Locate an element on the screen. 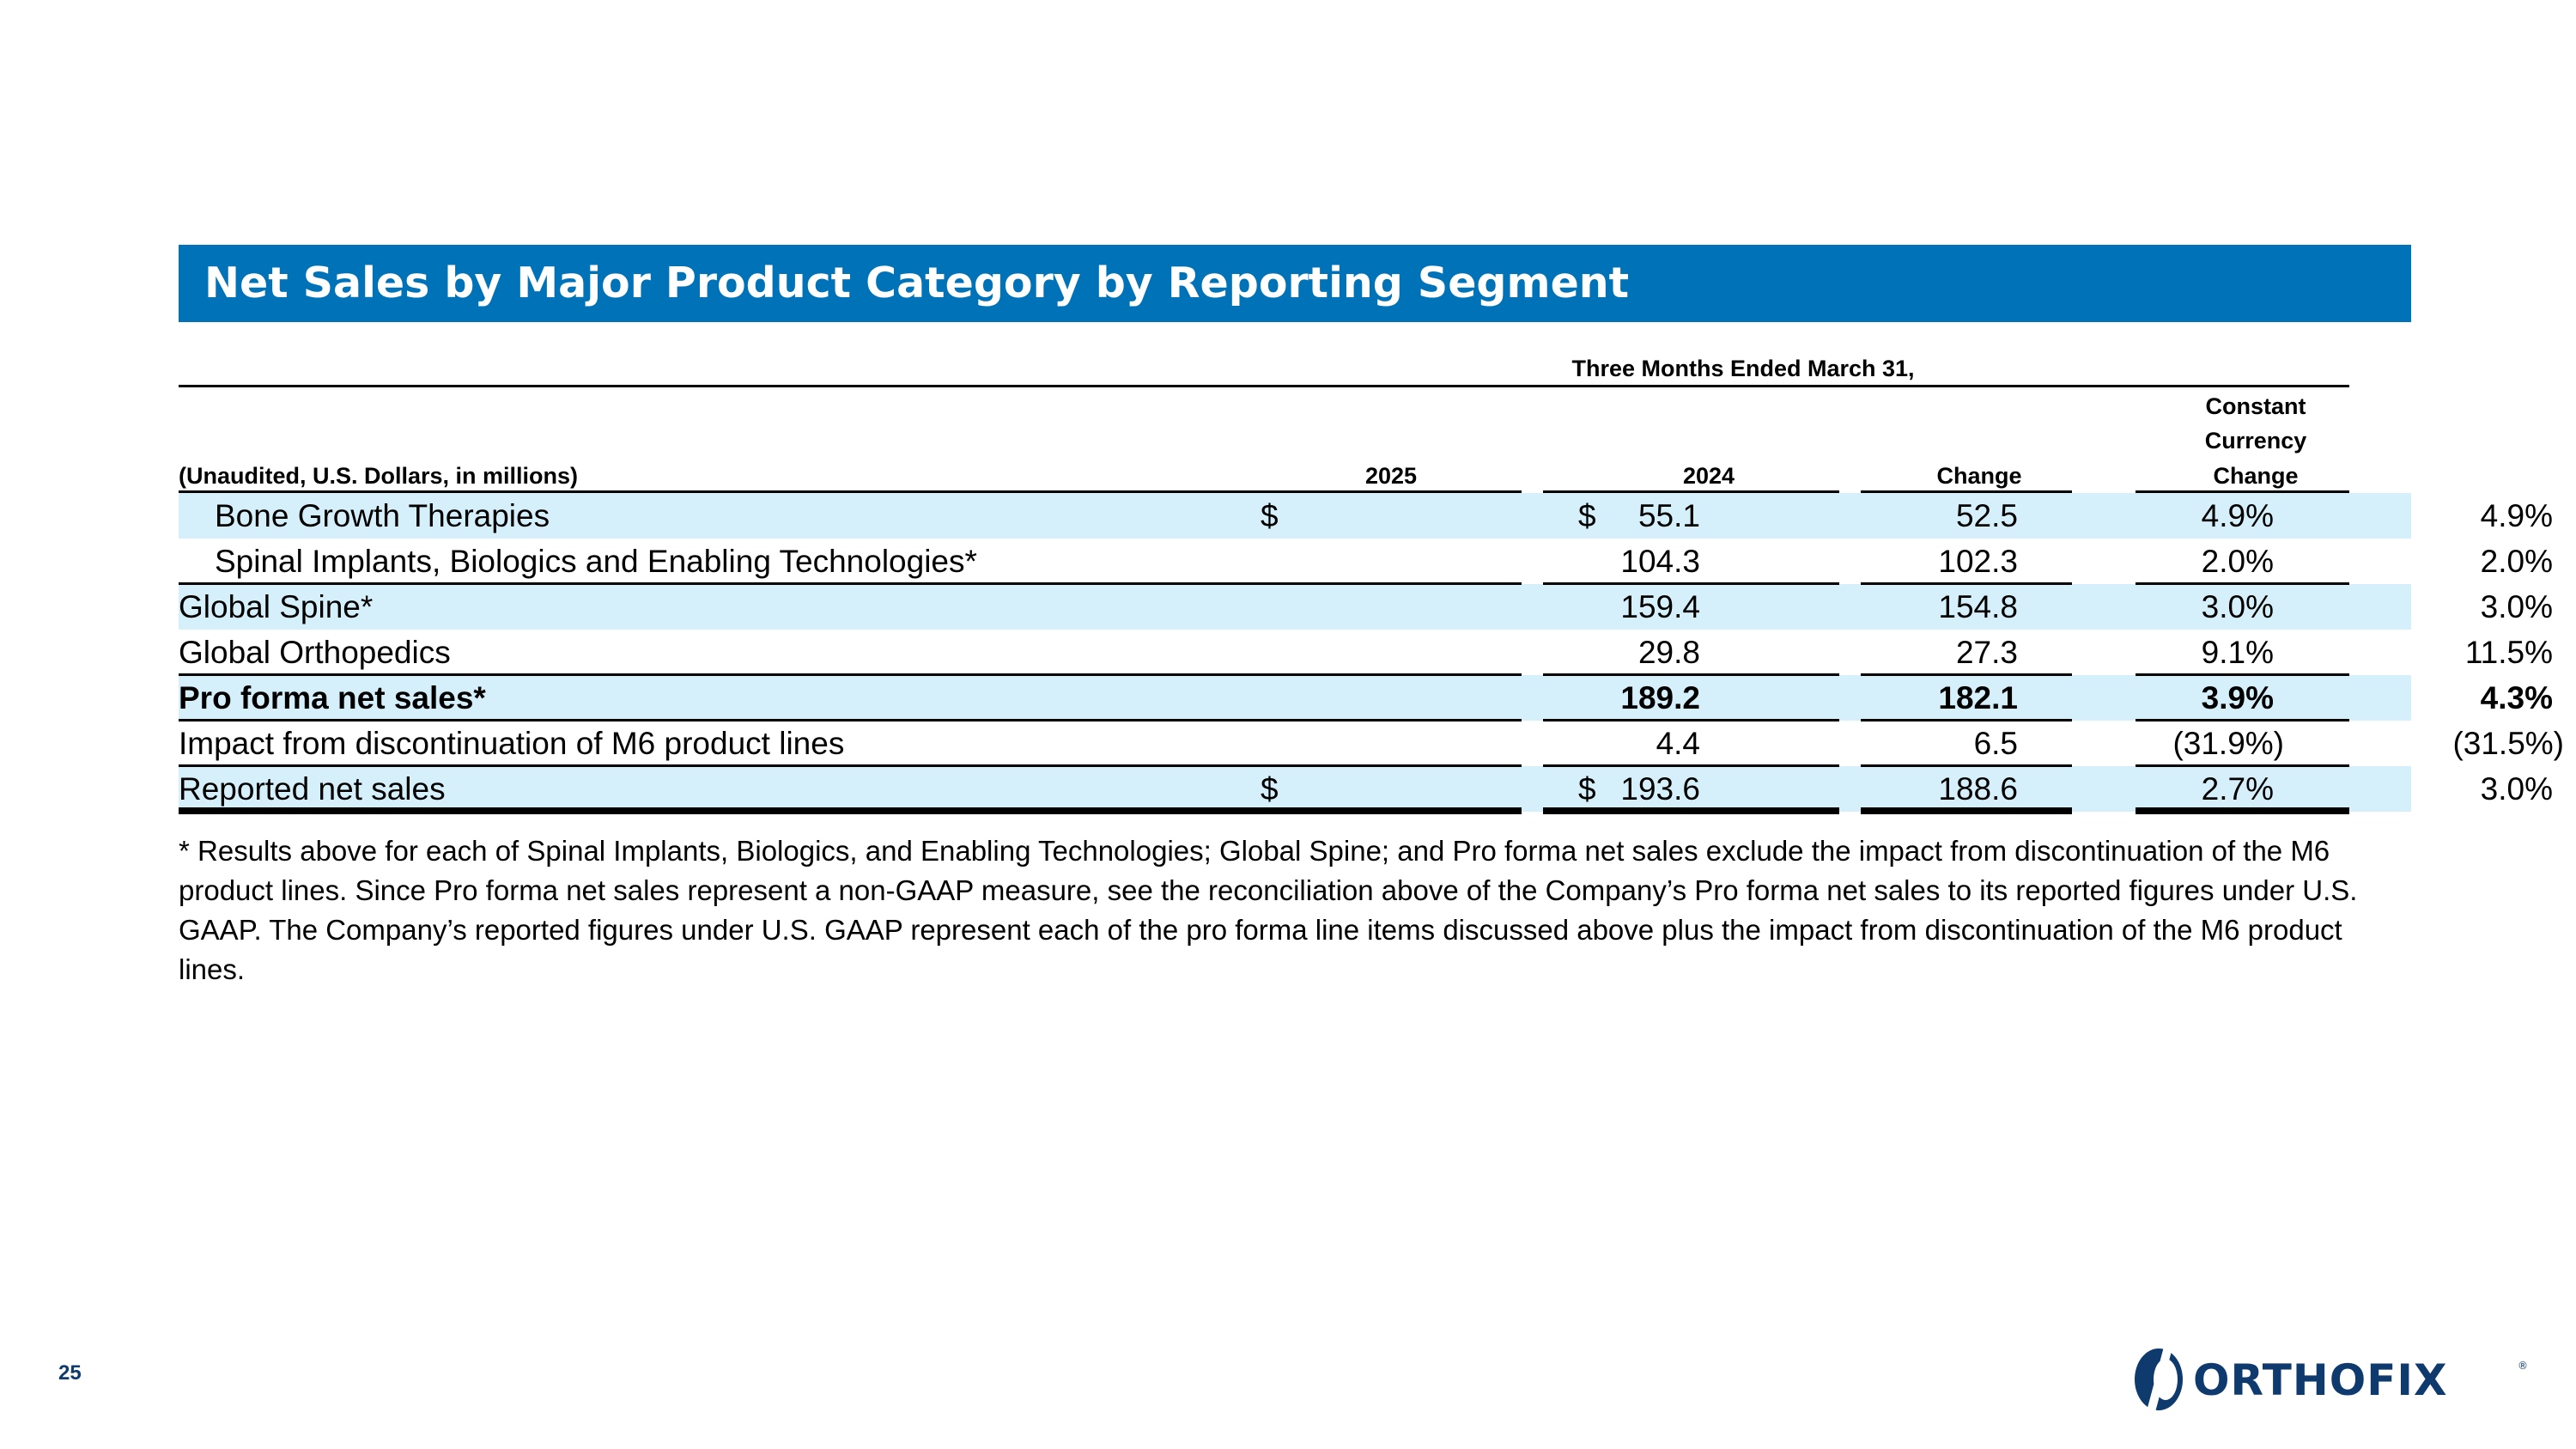  value-2025: 189.2 is located at coordinates (1660, 697).